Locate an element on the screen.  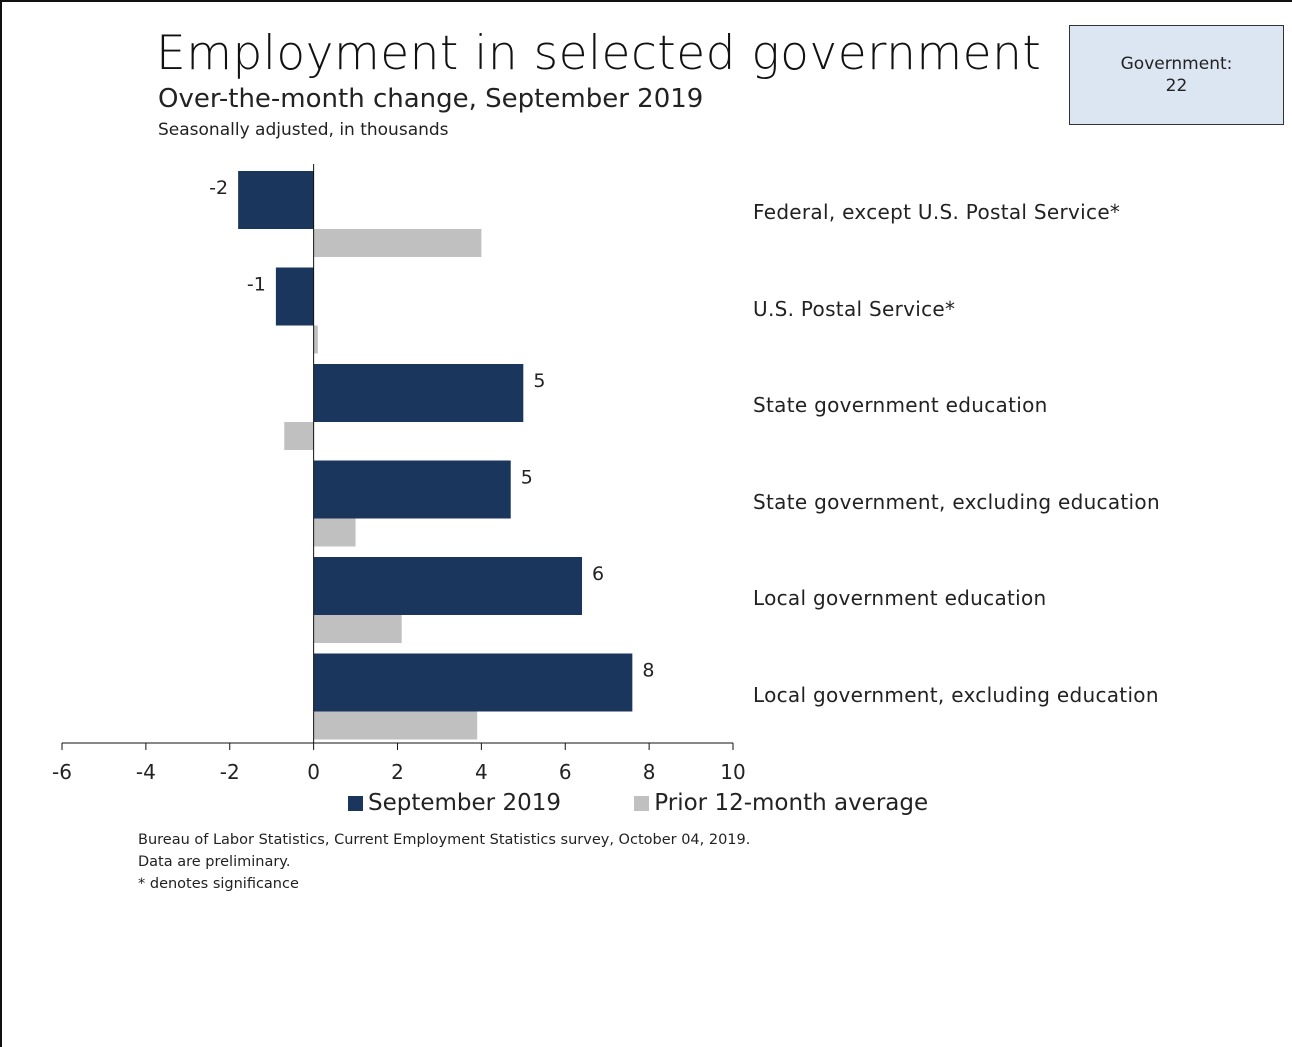
category-label-2: State government education is located at coordinates (900, 405).